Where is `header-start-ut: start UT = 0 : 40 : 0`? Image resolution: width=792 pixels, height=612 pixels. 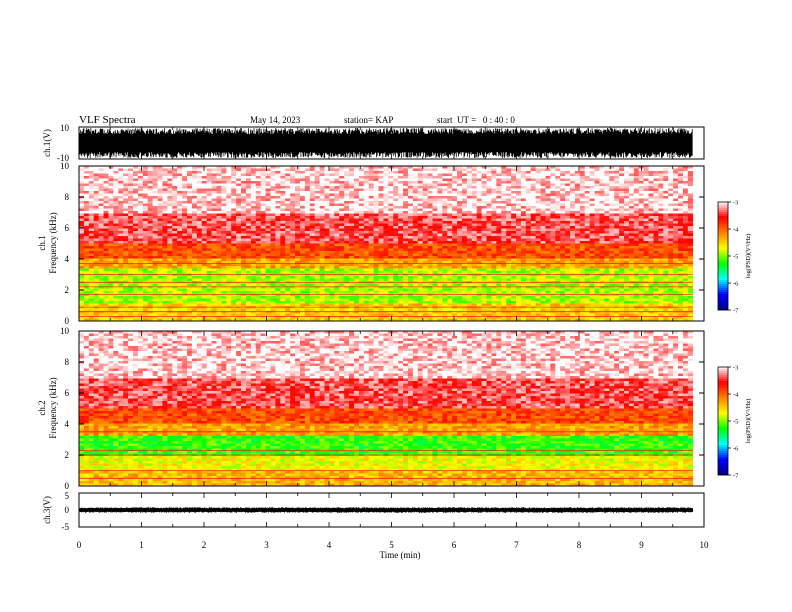 header-start-ut: start UT = 0 : 40 : 0 is located at coordinates (476, 120).